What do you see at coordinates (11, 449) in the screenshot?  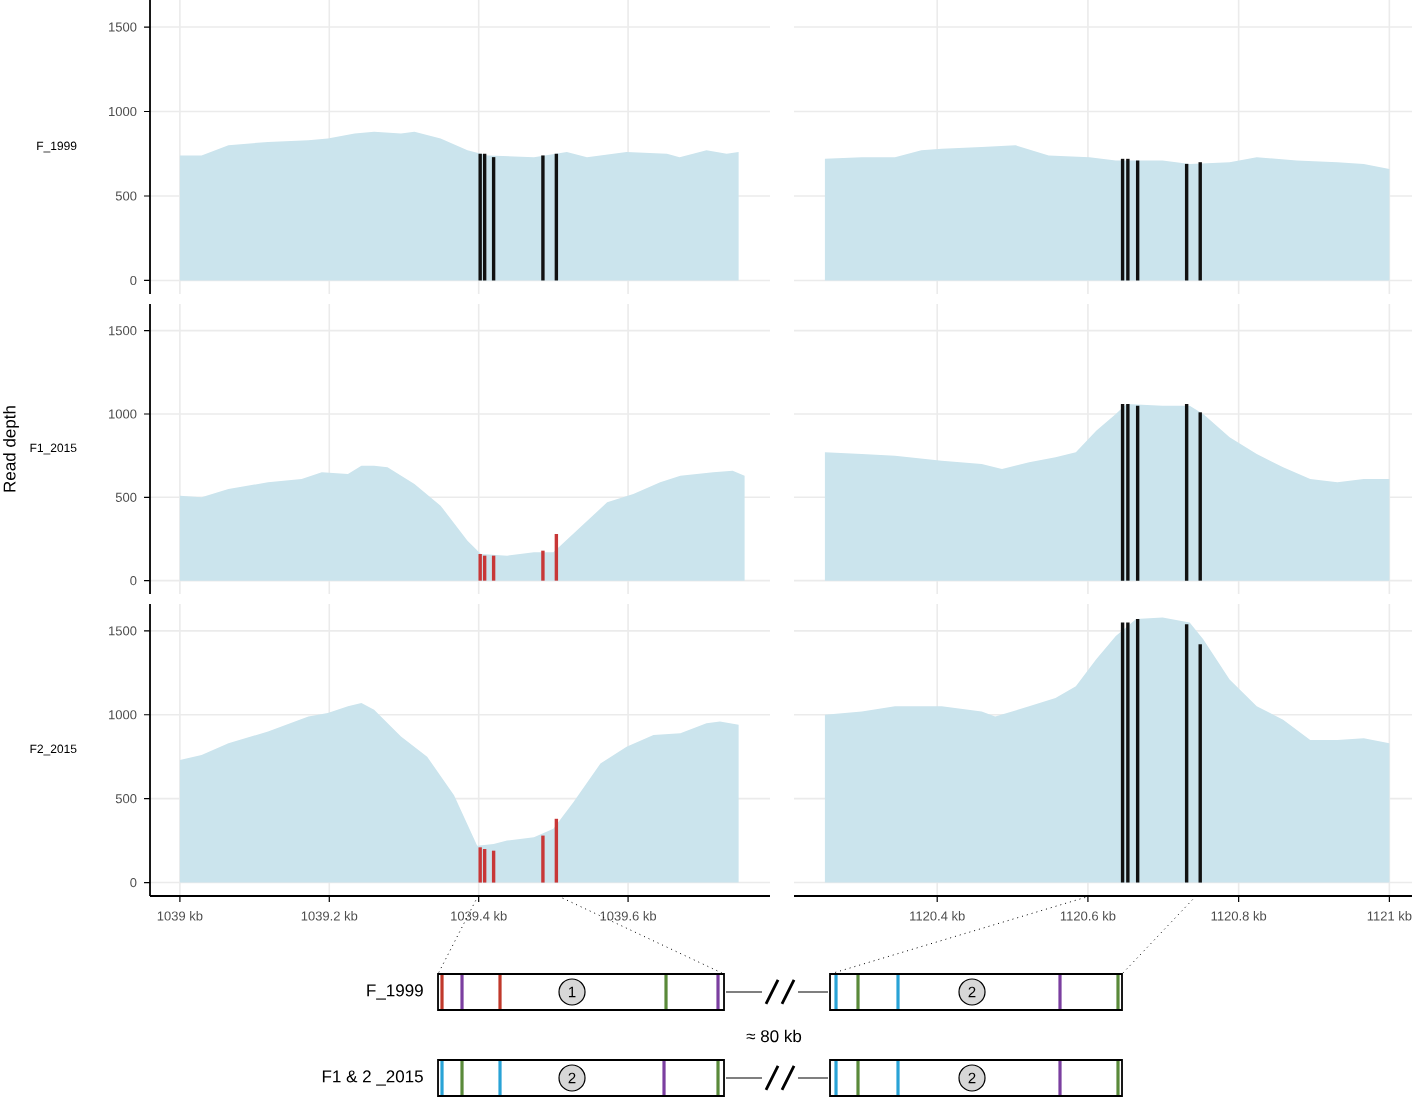 I see `text: Read depth` at bounding box center [11, 449].